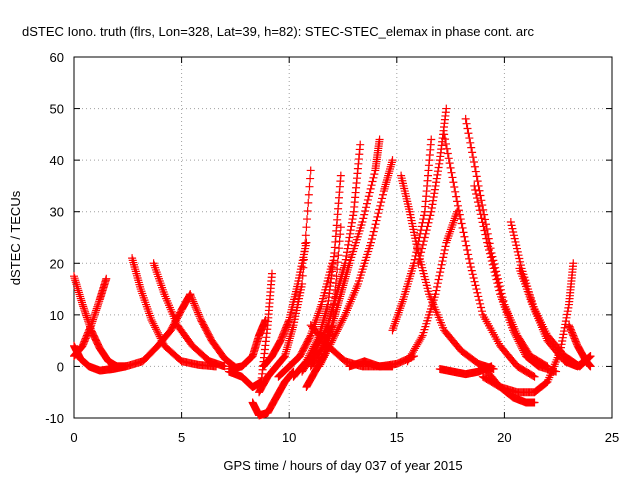 Image resolution: width=640 pixels, height=480 pixels. What do you see at coordinates (60, 366) in the screenshot?
I see `y-tick-label: 0` at bounding box center [60, 366].